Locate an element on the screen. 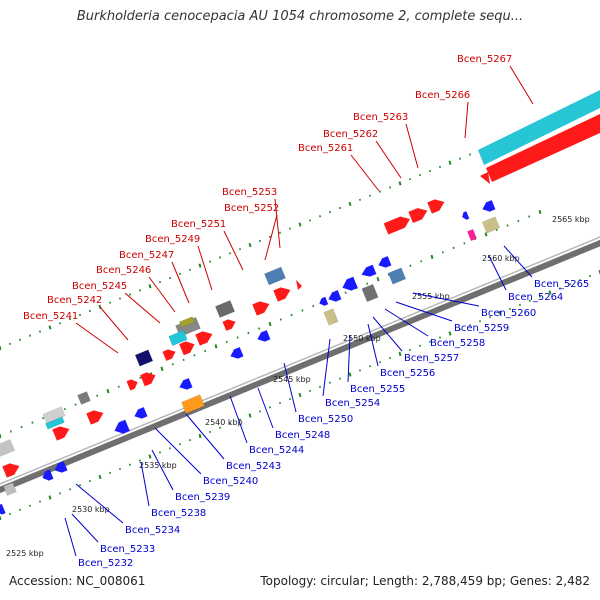 This screenshot has width=600, height=600. reverse-gene-label: Bcen_5233 is located at coordinates (127, 549).